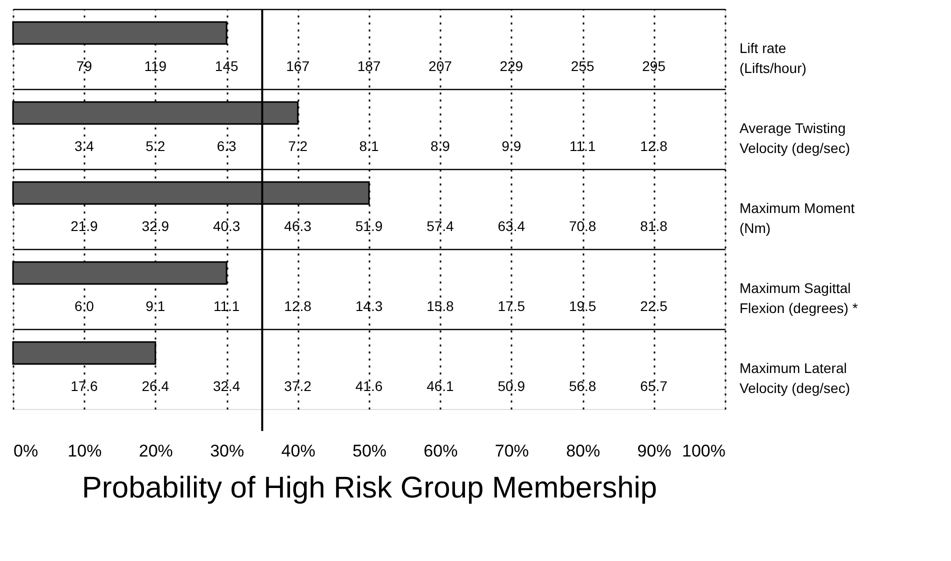 This screenshot has height=561, width=951. I want to click on x-tick-label: 40%, so click(298, 451).